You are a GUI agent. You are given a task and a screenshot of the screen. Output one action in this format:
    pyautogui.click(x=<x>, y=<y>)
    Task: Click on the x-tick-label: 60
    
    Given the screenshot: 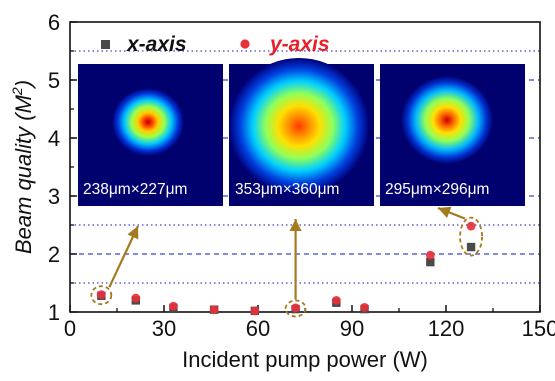 What is the action you would take?
    pyautogui.click(x=258, y=328)
    